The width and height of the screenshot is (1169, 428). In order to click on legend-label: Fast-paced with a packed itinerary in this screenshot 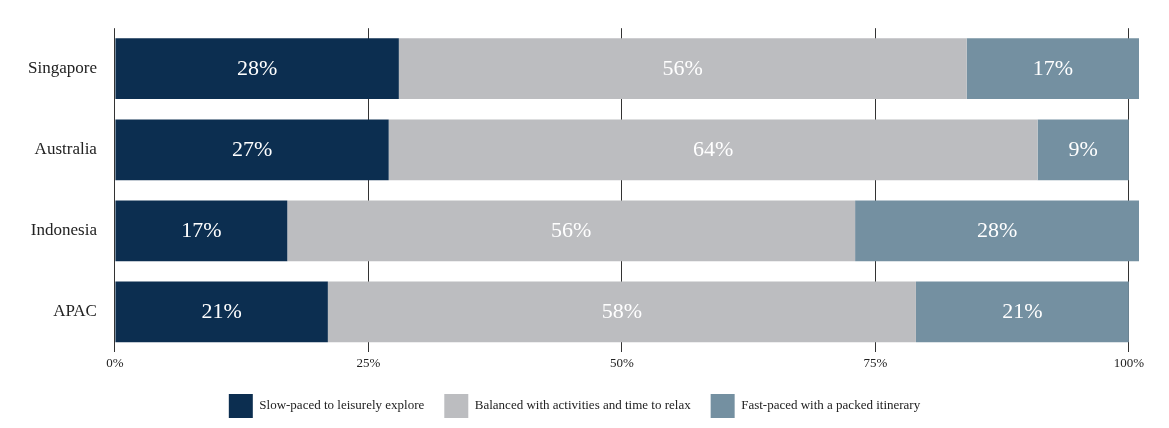, I will do `click(831, 405)`.